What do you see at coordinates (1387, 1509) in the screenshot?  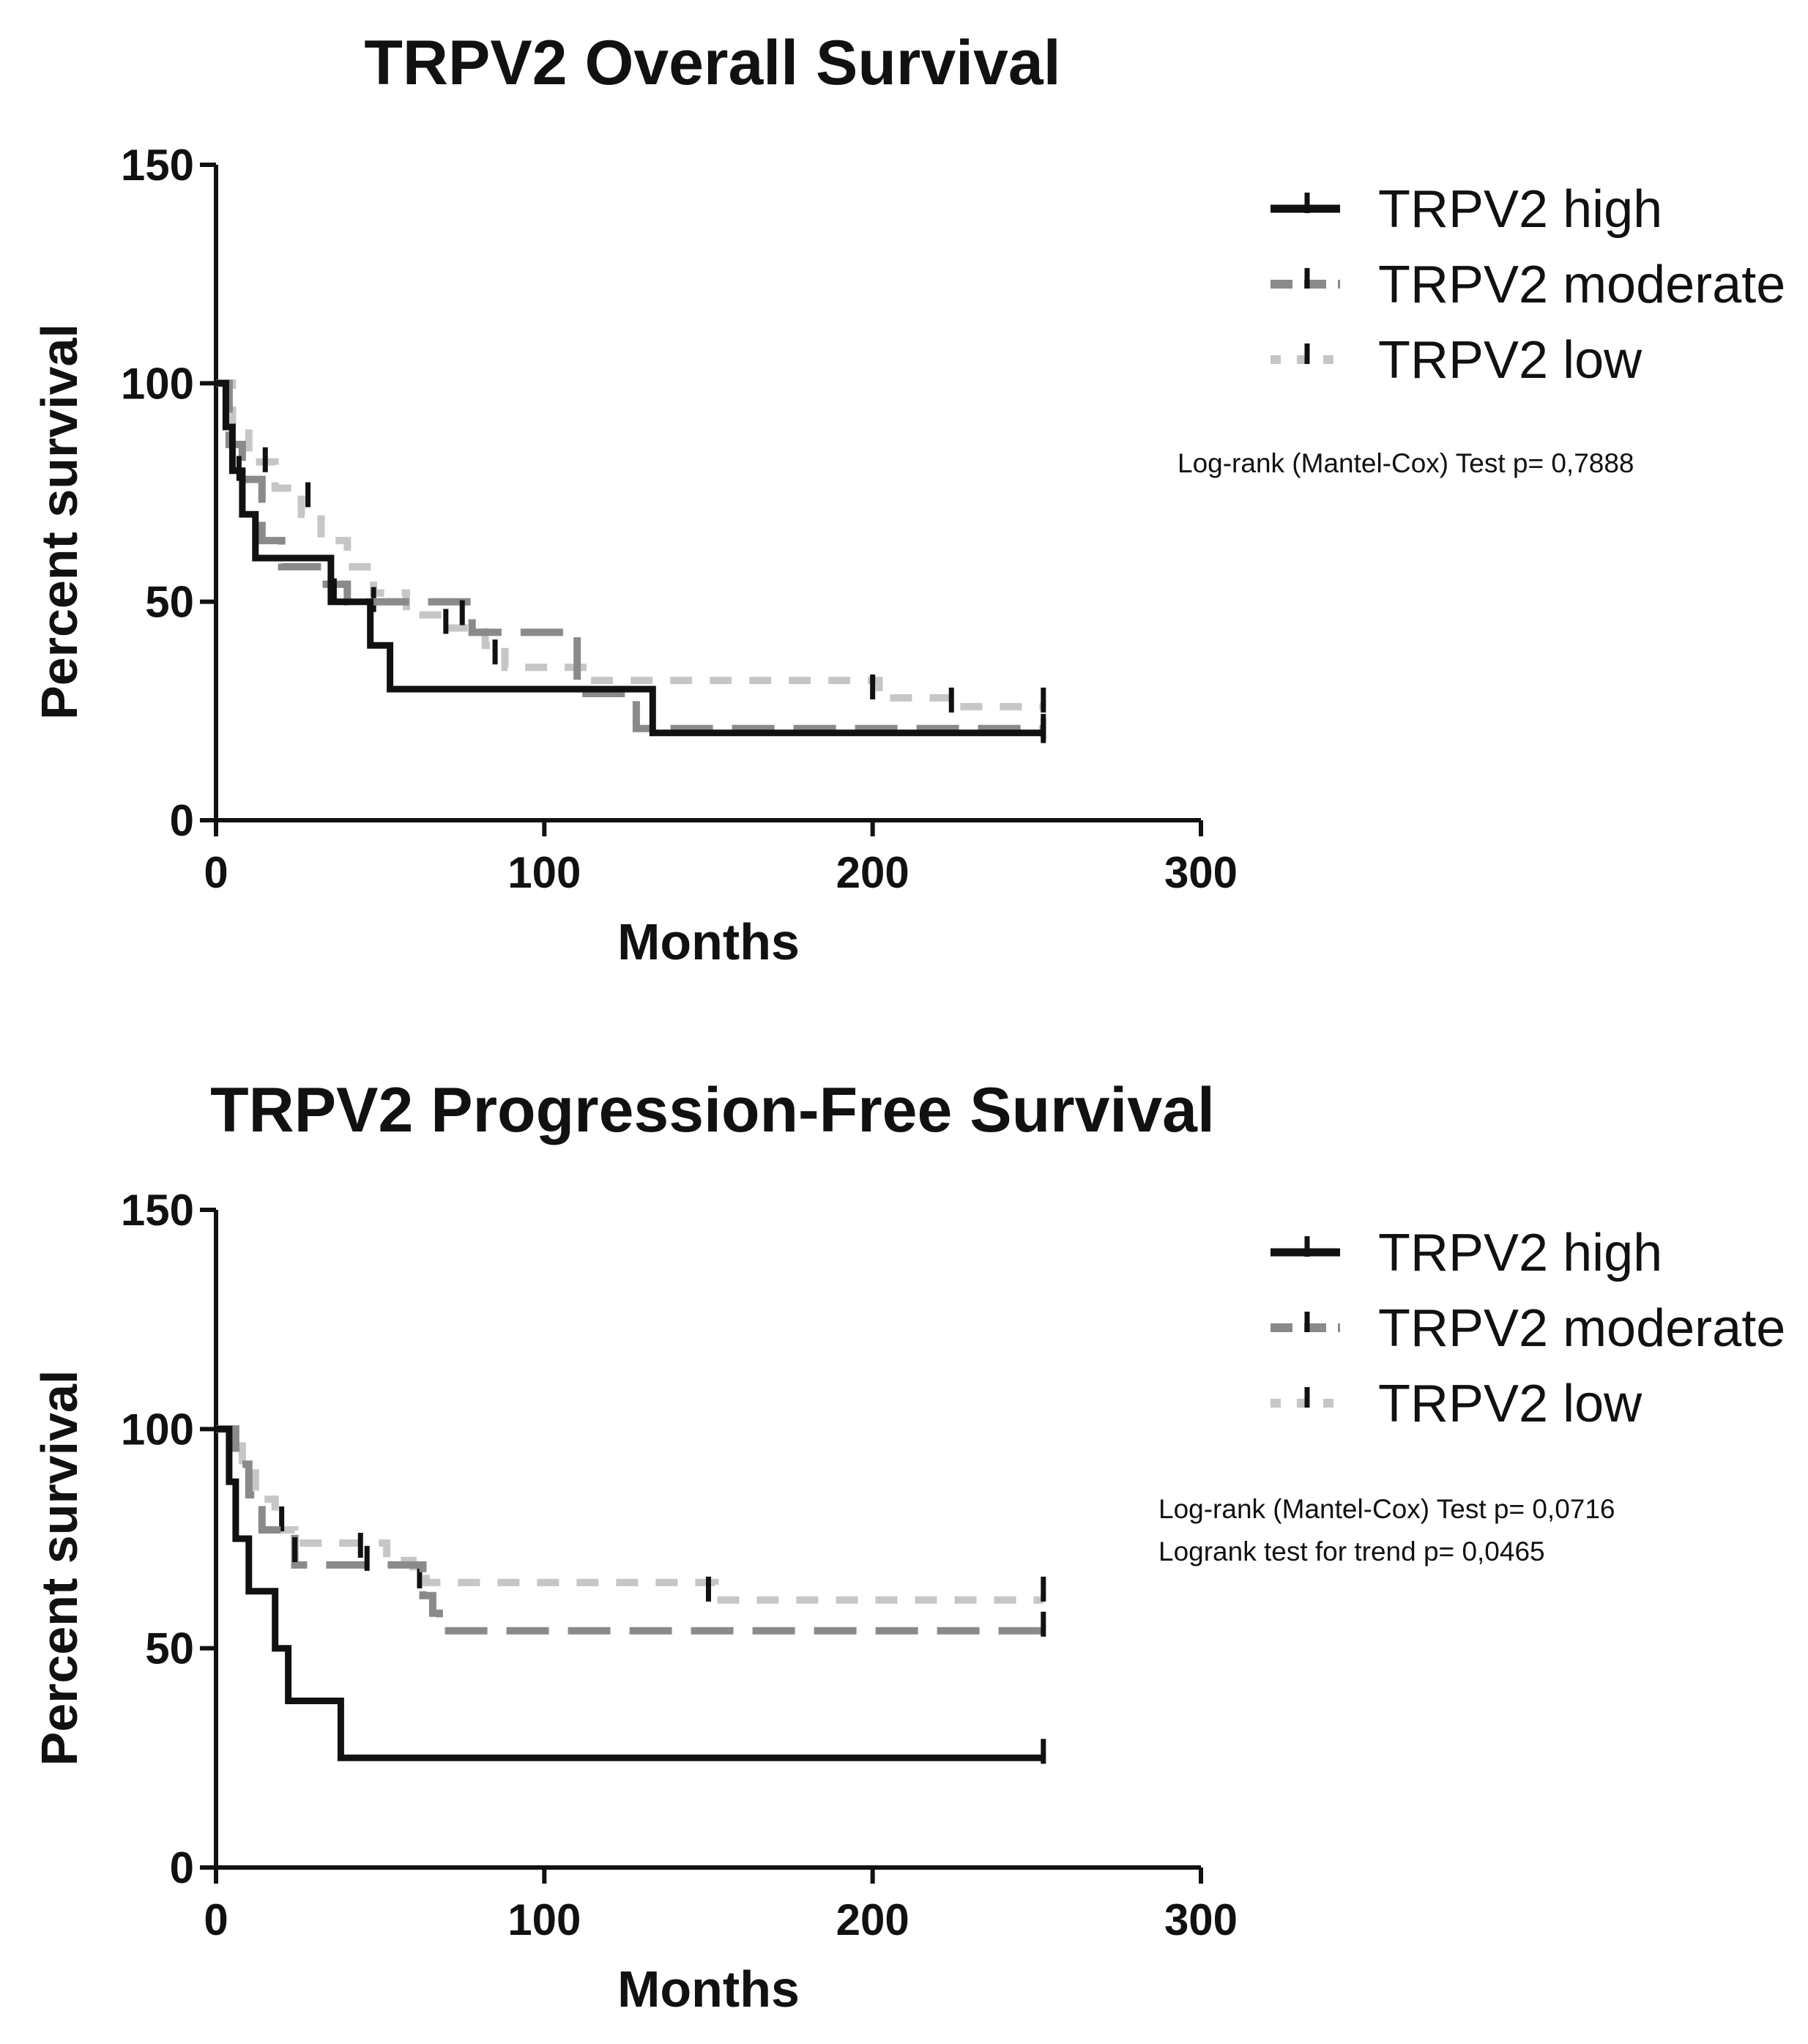 I see `statistics-text: Log-rank (Mantel-Cox) Test p= 0,0716` at bounding box center [1387, 1509].